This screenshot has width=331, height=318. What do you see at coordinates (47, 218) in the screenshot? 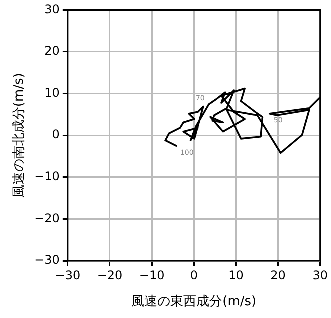
I see `y-tick-label: −20` at bounding box center [47, 218].